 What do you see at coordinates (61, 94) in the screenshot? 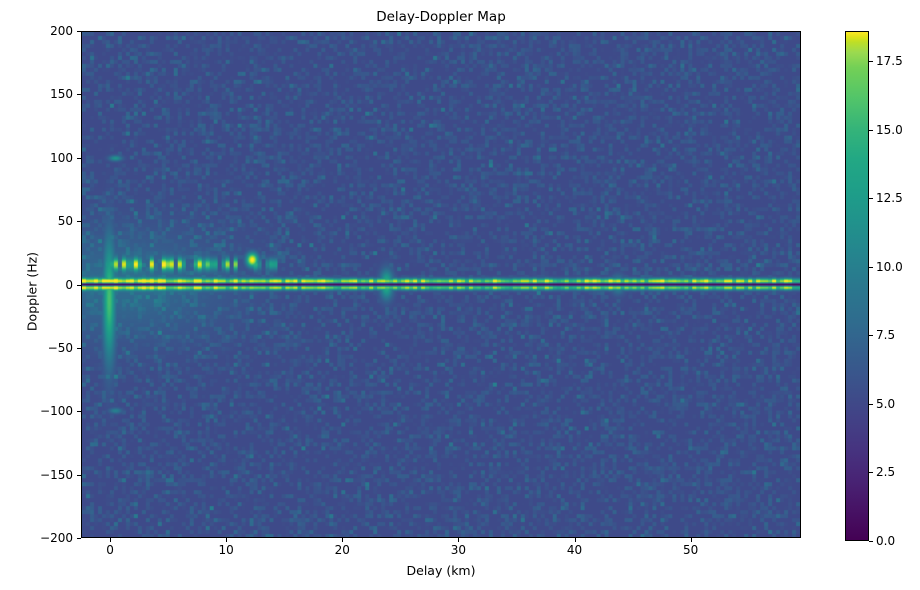
I see `y-tick-label: 150` at bounding box center [61, 94].